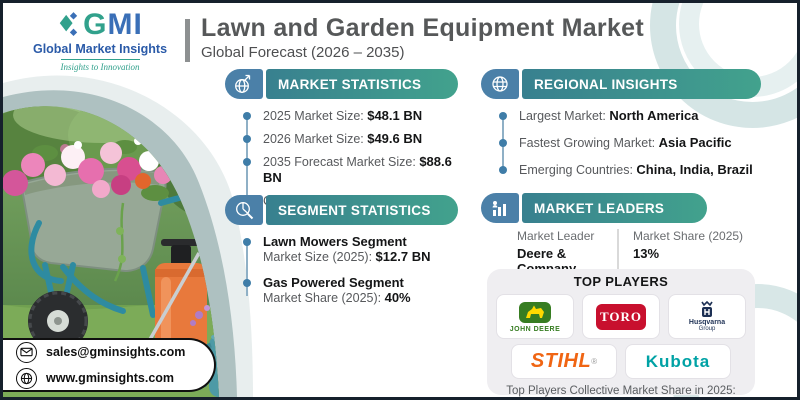  What do you see at coordinates (621, 316) in the screenshot?
I see `toro-logo: TORO` at bounding box center [621, 316].